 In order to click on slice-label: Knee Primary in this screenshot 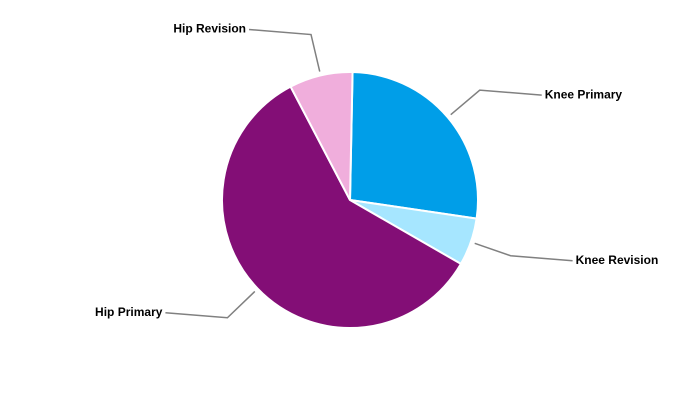, I will do `click(584, 94)`.